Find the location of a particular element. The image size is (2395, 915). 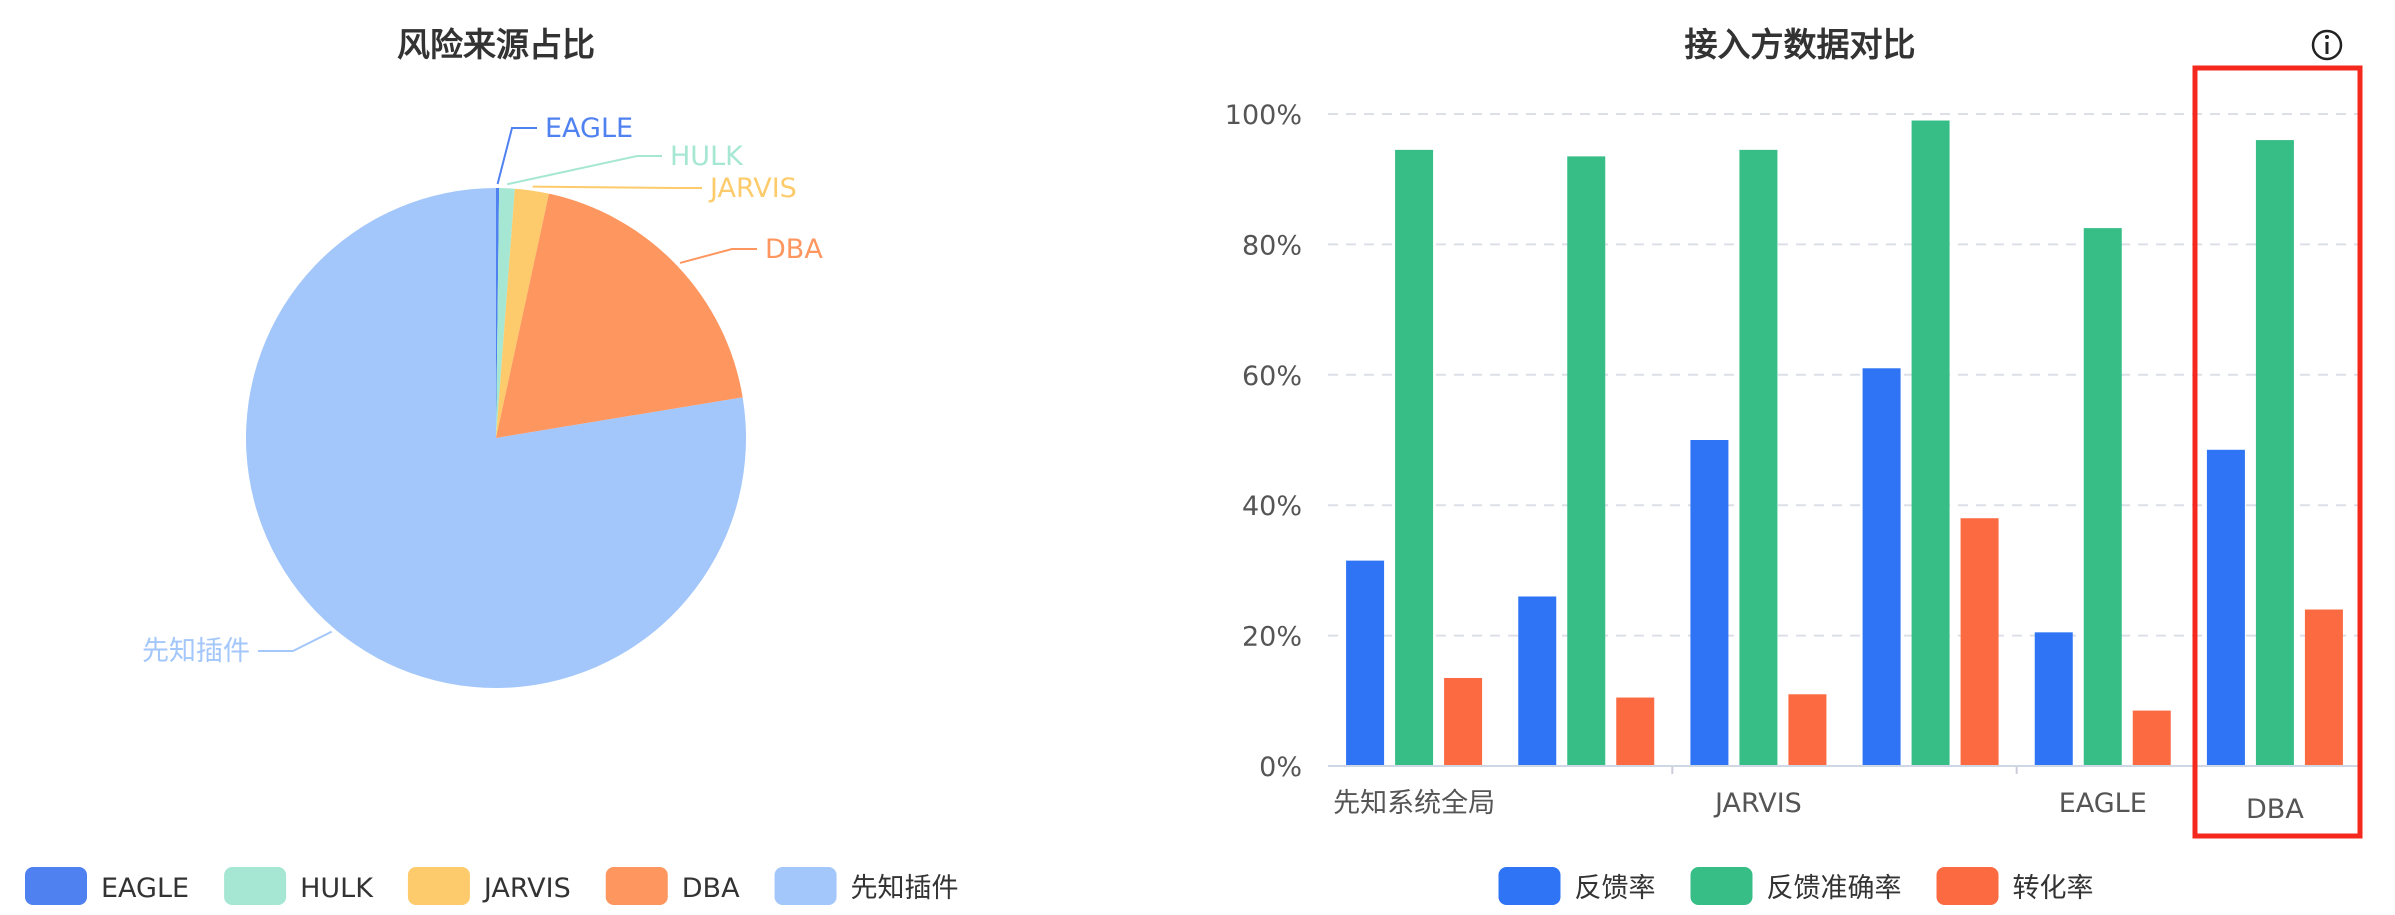

y-tick-label: 40% is located at coordinates (1272, 506).